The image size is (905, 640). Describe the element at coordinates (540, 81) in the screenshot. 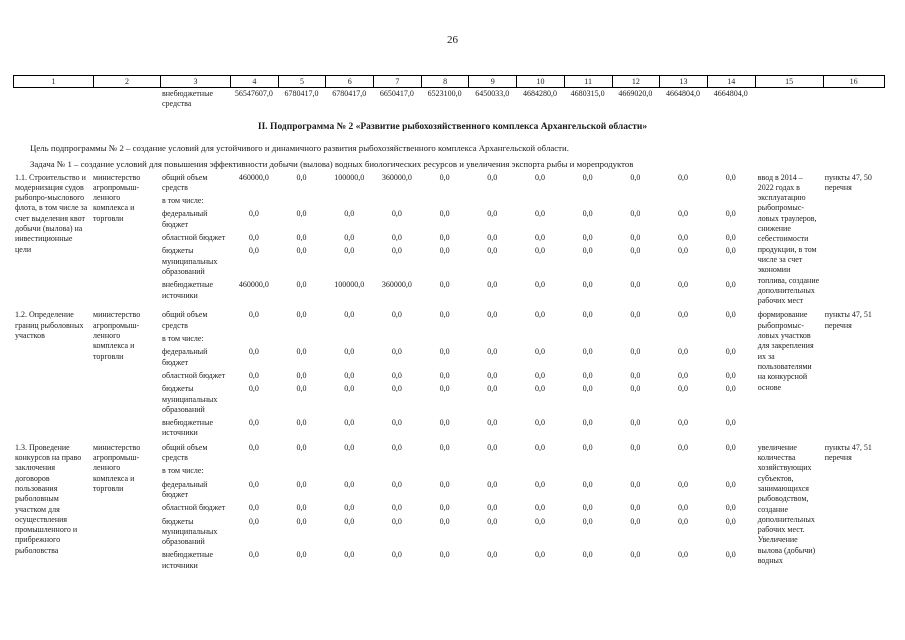

I see `column-number-cell: 10` at that location.